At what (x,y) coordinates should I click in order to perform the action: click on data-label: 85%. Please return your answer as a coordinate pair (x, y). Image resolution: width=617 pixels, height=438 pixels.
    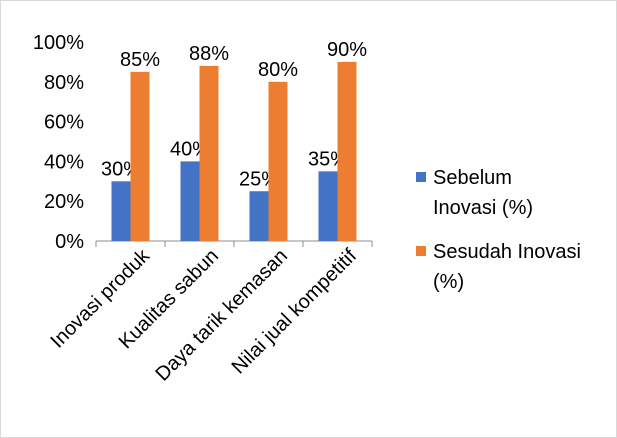
    Looking at the image, I should click on (140, 60).